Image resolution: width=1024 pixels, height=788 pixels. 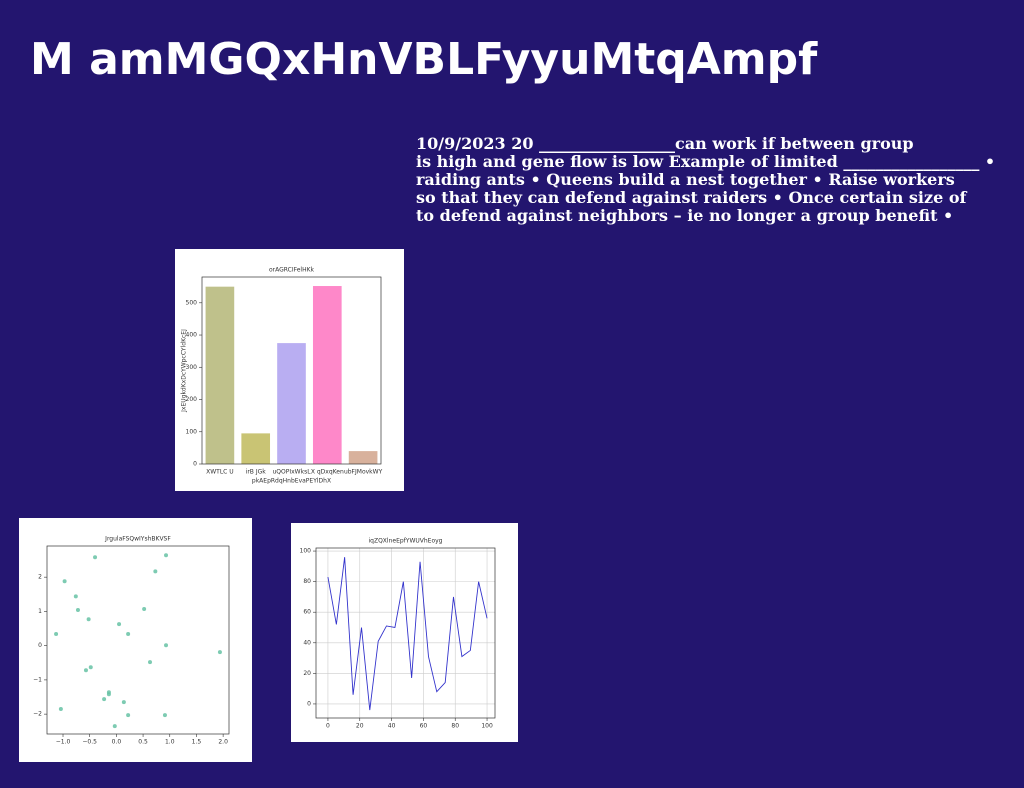 I want to click on x-tick-label: 0.0, so click(x=117, y=742).